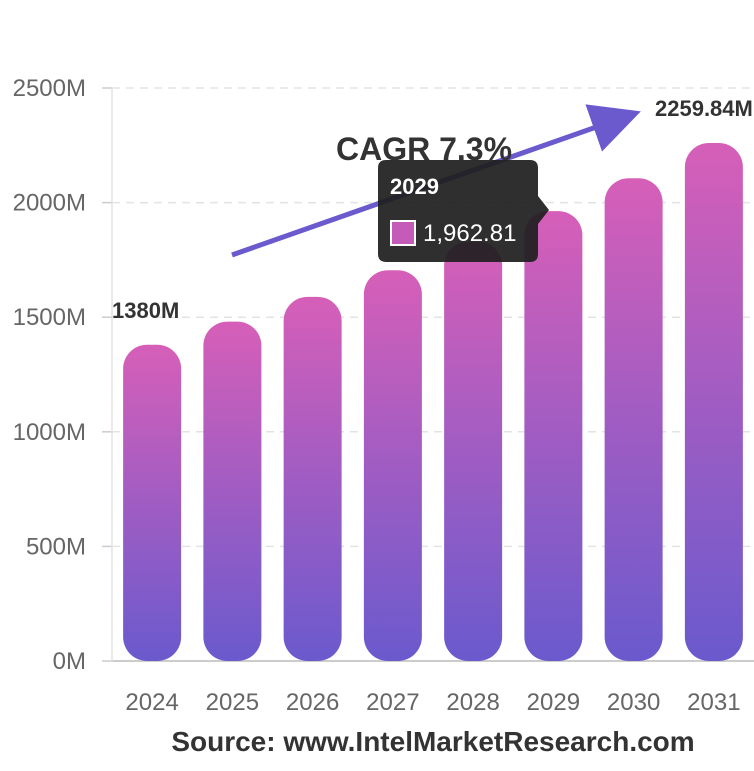 This screenshot has width=754, height=771. What do you see at coordinates (713, 702) in the screenshot?
I see `x-tick-label: 2031` at bounding box center [713, 702].